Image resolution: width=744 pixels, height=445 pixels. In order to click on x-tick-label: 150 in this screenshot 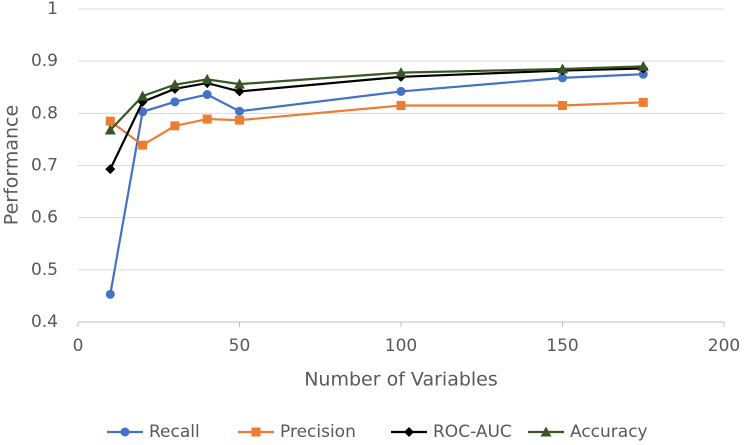, I will do `click(562, 346)`.